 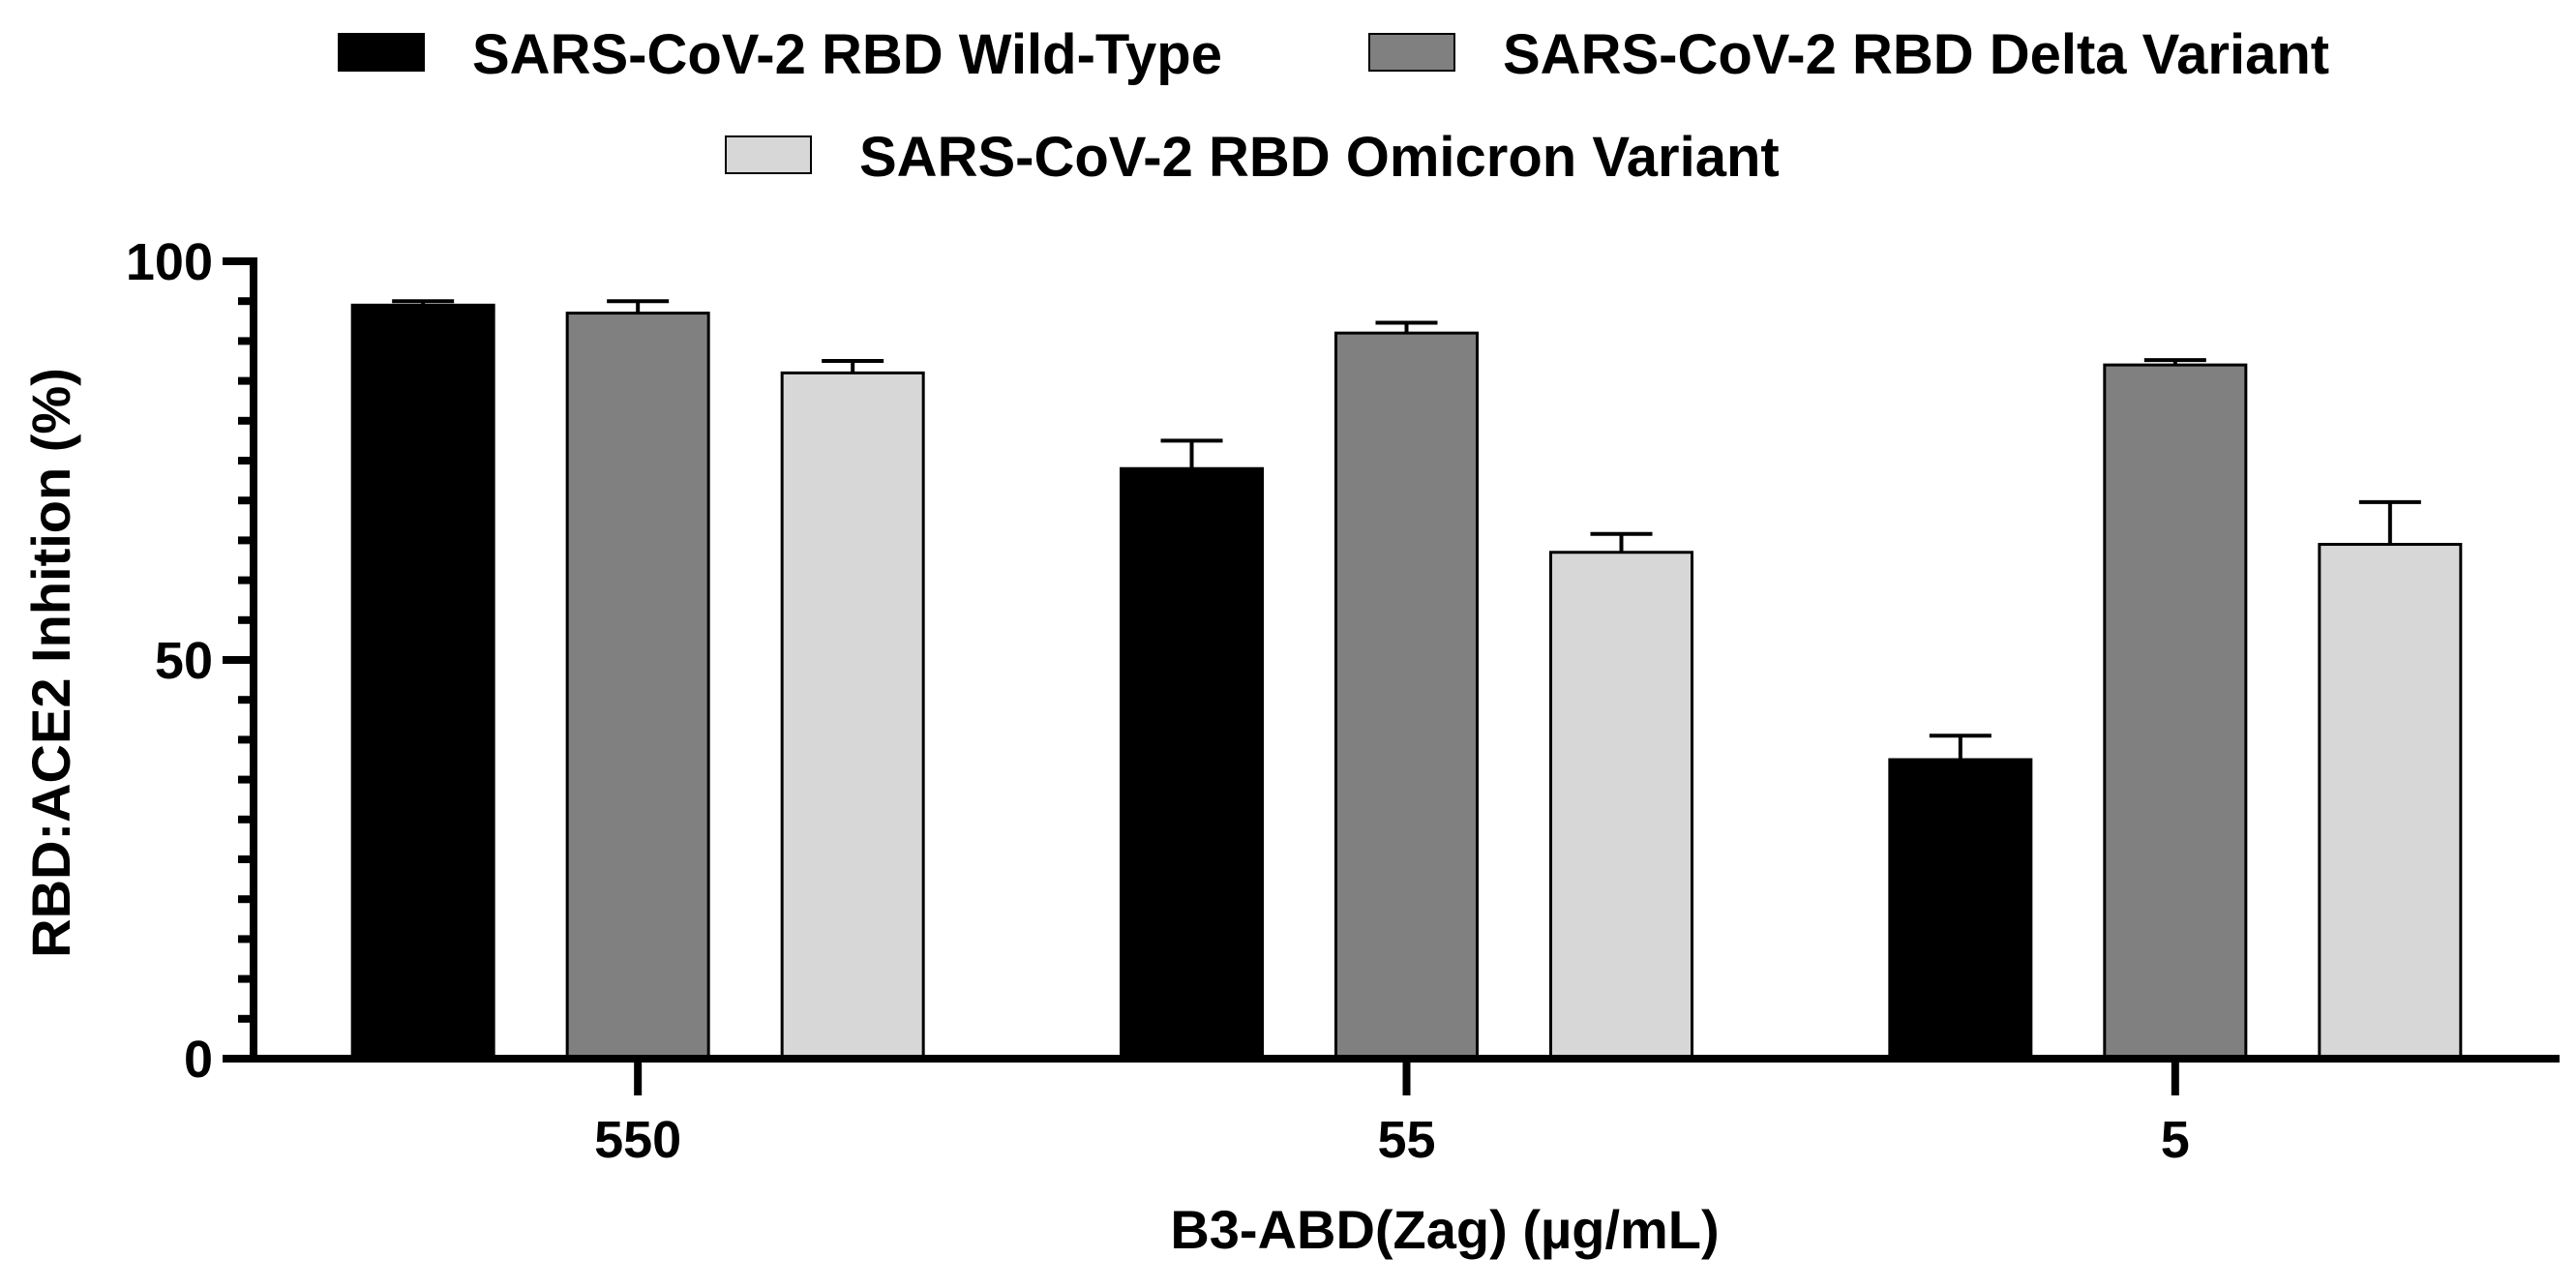 I want to click on legend-entry-delta: SARS-CoV-2 RBD Delta Variant, so click(x=1848, y=54).